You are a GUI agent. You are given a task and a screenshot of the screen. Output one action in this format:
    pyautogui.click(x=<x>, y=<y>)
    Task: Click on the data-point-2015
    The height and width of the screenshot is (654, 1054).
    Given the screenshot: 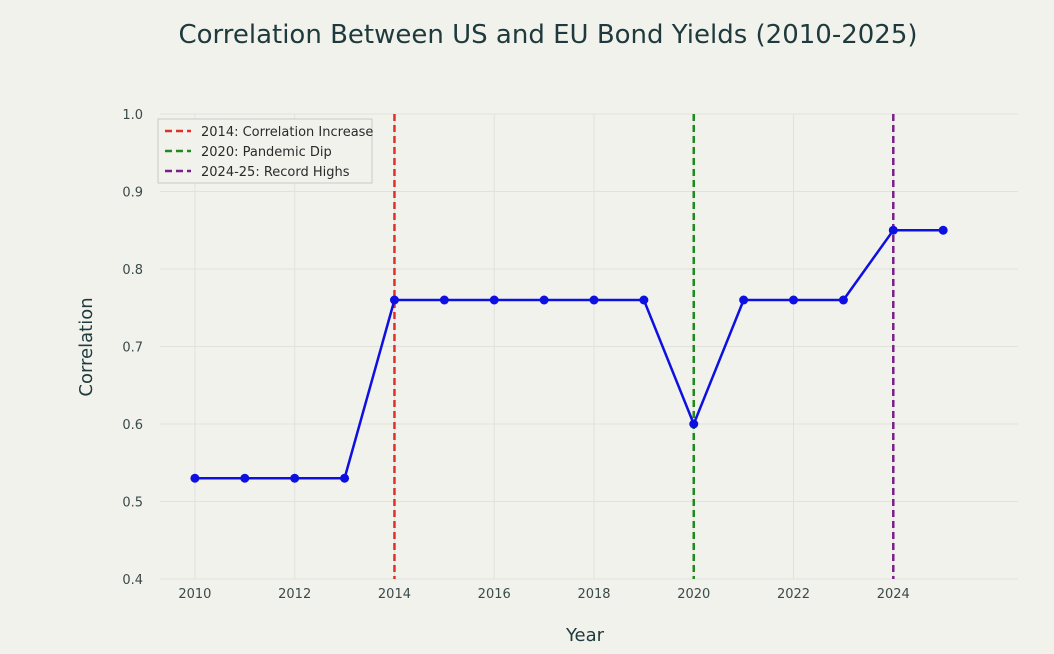 What is the action you would take?
    pyautogui.click(x=444, y=300)
    